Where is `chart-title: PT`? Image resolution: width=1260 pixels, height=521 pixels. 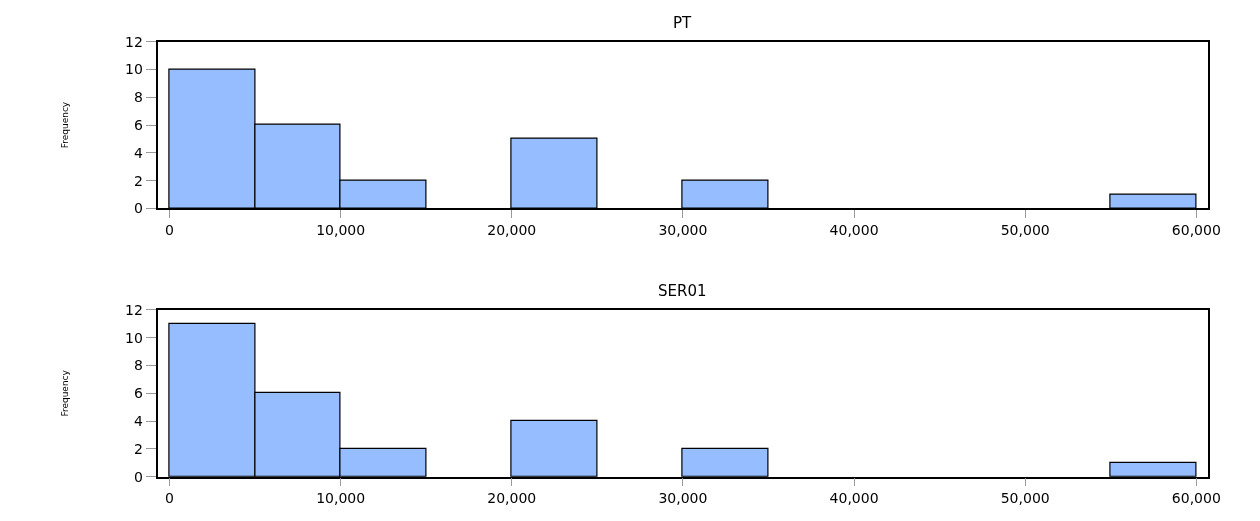
chart-title: PT is located at coordinates (683, 23).